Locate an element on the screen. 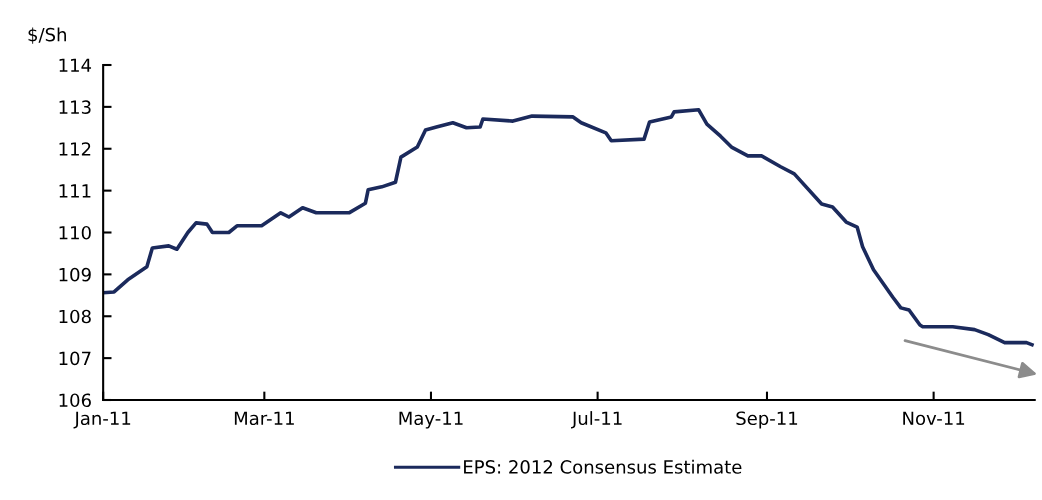 The width and height of the screenshot is (1042, 500). y-tick-label: 113 is located at coordinates (75, 107).